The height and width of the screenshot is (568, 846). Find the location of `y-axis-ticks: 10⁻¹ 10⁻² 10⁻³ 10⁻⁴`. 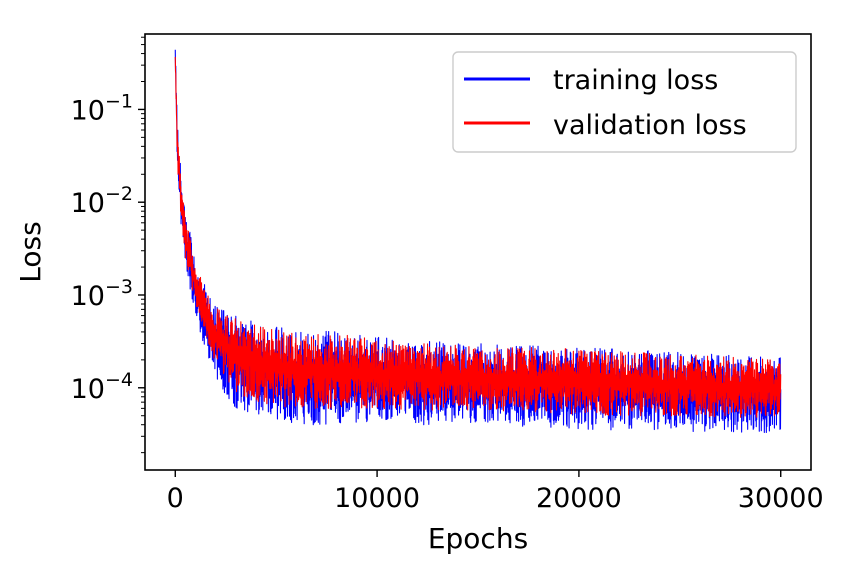

y-axis-ticks: 10⁻¹ 10⁻² 10⁻³ 10⁻⁴ is located at coordinates (108, 247).